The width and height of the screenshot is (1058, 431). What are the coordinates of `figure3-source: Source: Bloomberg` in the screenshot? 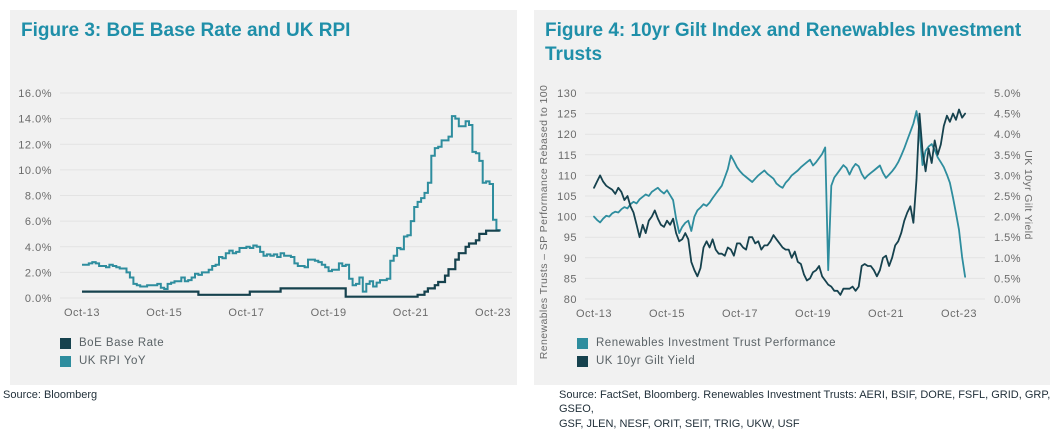 It's located at (50, 395).